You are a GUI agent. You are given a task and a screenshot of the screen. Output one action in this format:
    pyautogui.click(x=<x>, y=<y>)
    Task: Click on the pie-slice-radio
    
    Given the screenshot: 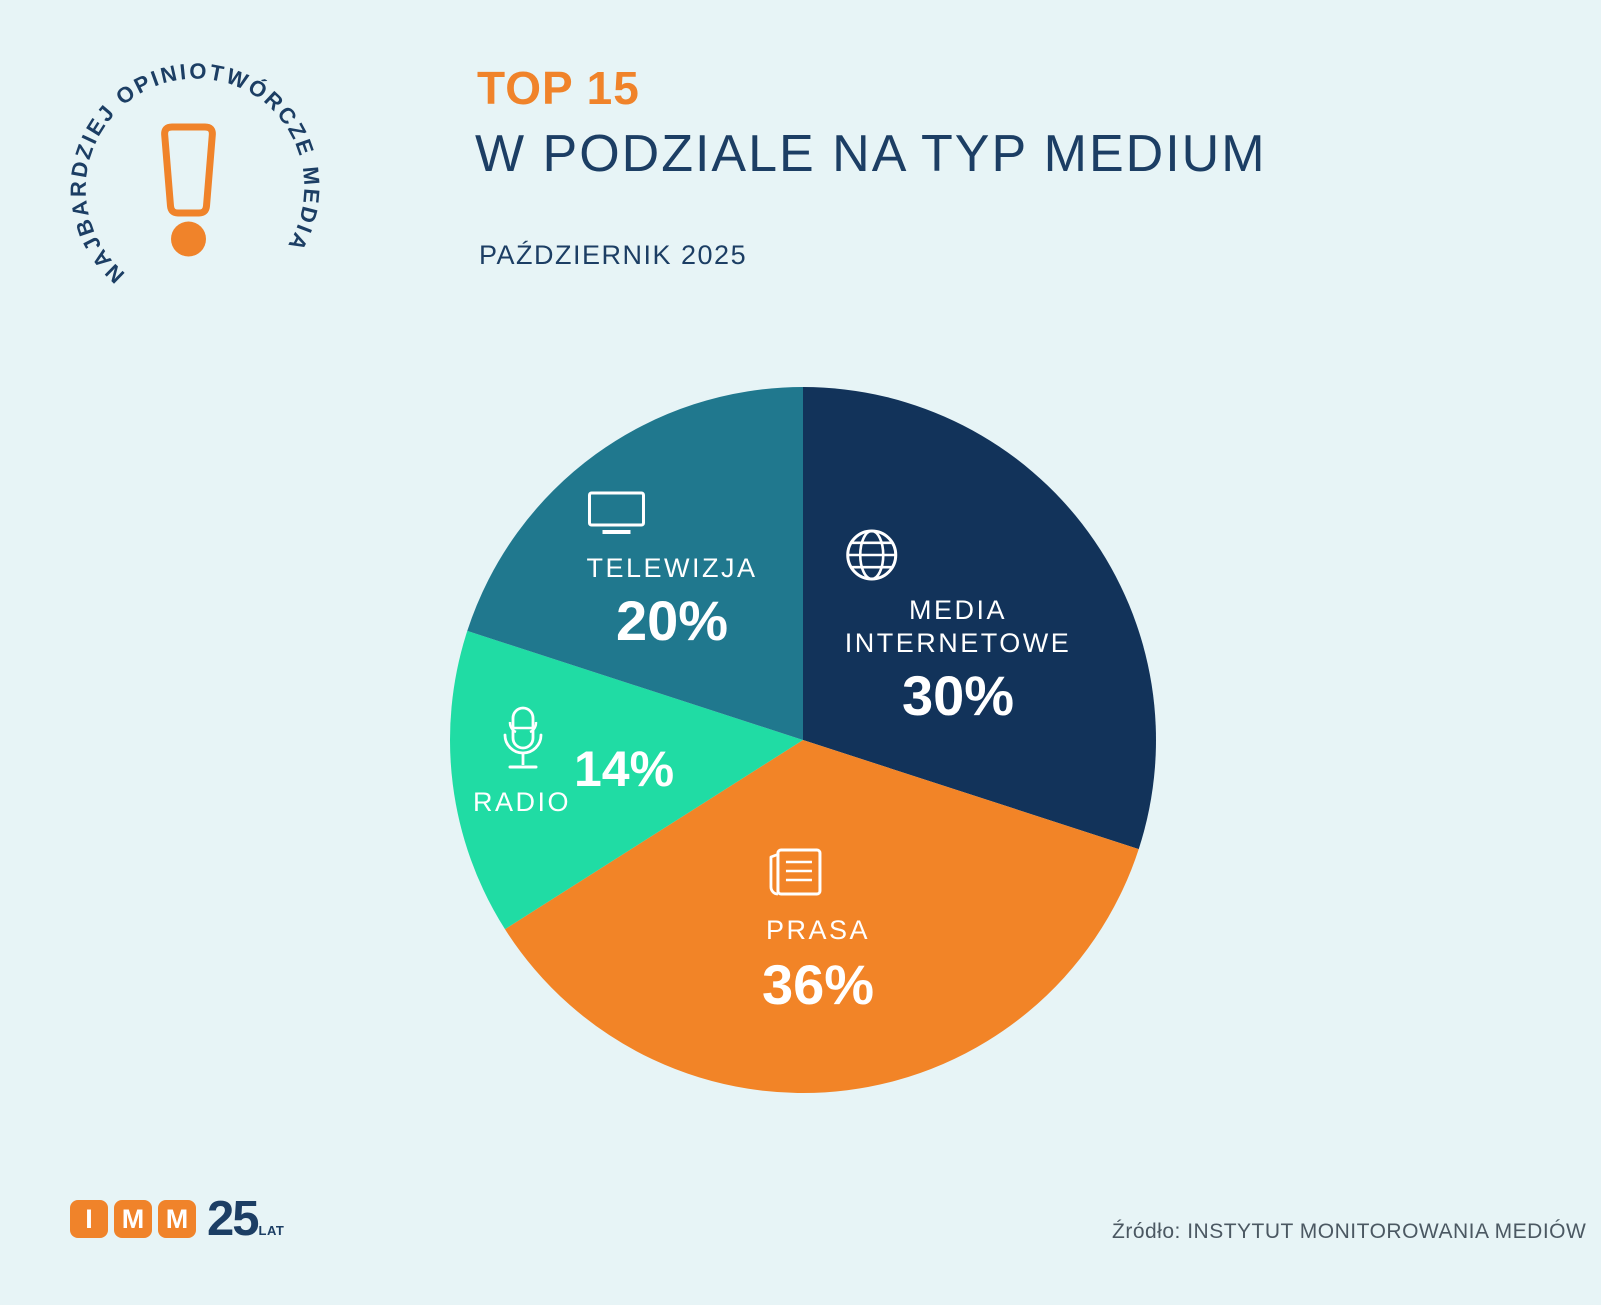 What is the action you would take?
    pyautogui.click(x=626, y=780)
    